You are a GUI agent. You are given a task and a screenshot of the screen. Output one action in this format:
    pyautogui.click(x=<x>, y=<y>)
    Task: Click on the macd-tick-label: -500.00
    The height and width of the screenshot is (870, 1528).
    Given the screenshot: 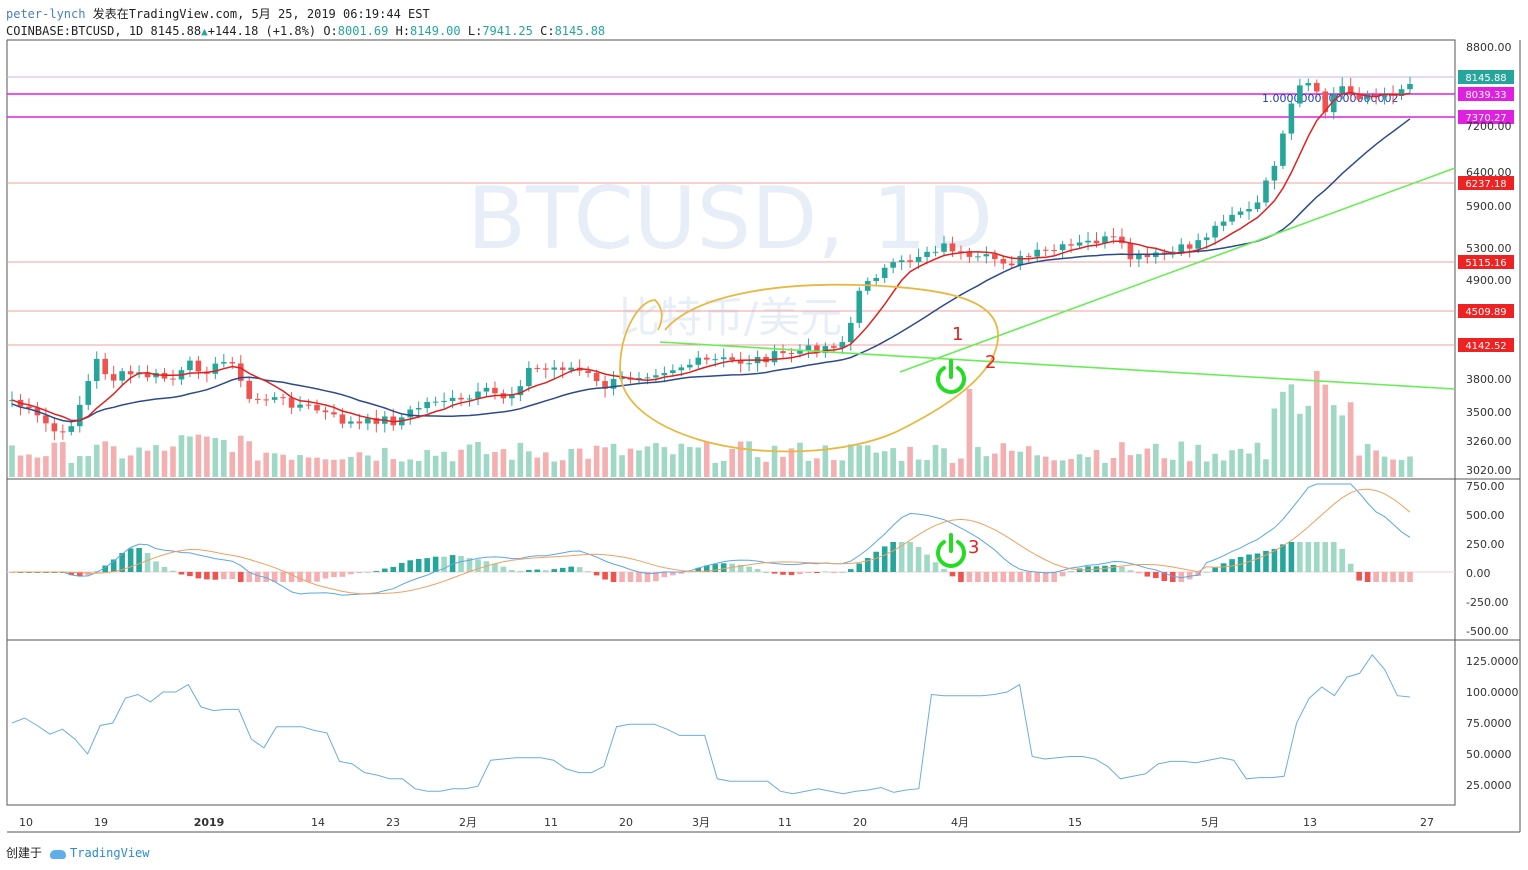 What is the action you would take?
    pyautogui.click(x=1487, y=631)
    